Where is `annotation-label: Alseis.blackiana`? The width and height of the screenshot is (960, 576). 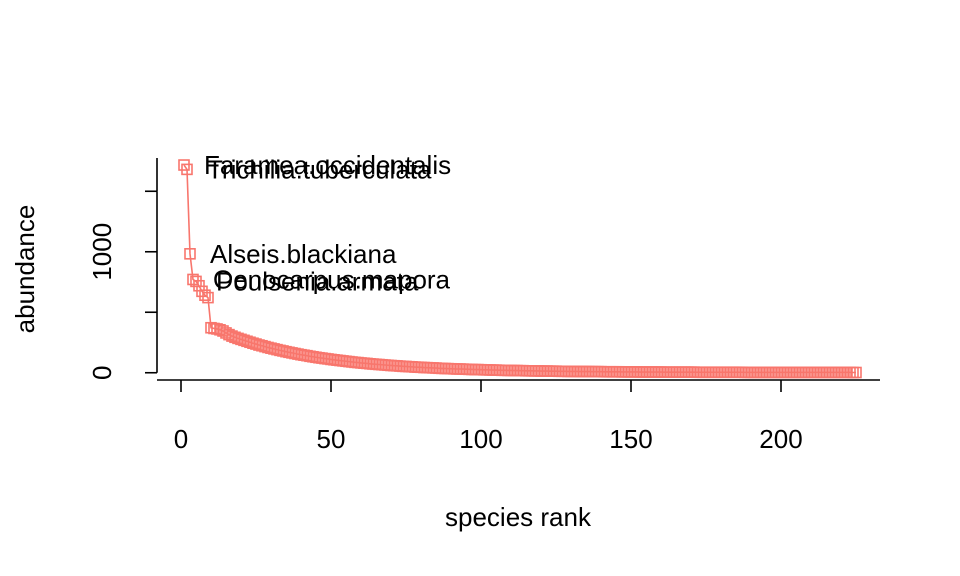
annotation-label: Alseis.blackiana is located at coordinates (303, 254).